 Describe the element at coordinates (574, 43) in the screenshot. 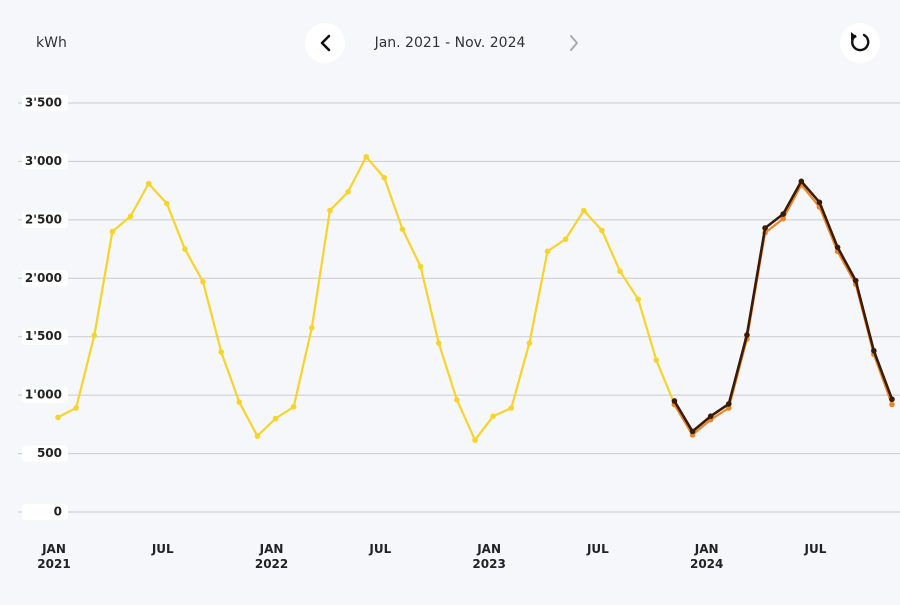

I see `next-button` at that location.